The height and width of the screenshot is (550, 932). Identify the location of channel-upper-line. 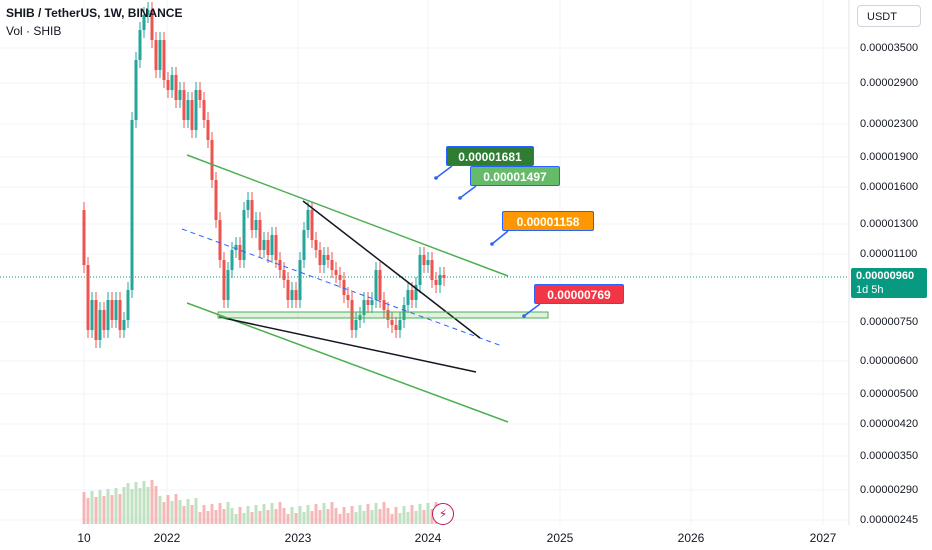
(347, 215).